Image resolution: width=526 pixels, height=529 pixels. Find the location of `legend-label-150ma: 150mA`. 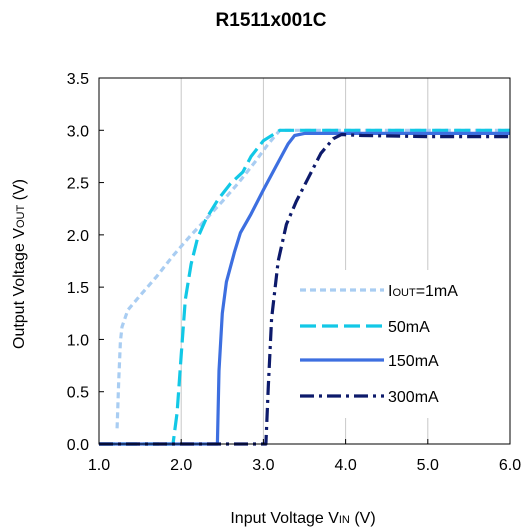

legend-label-150ma: 150mA is located at coordinates (413, 361).